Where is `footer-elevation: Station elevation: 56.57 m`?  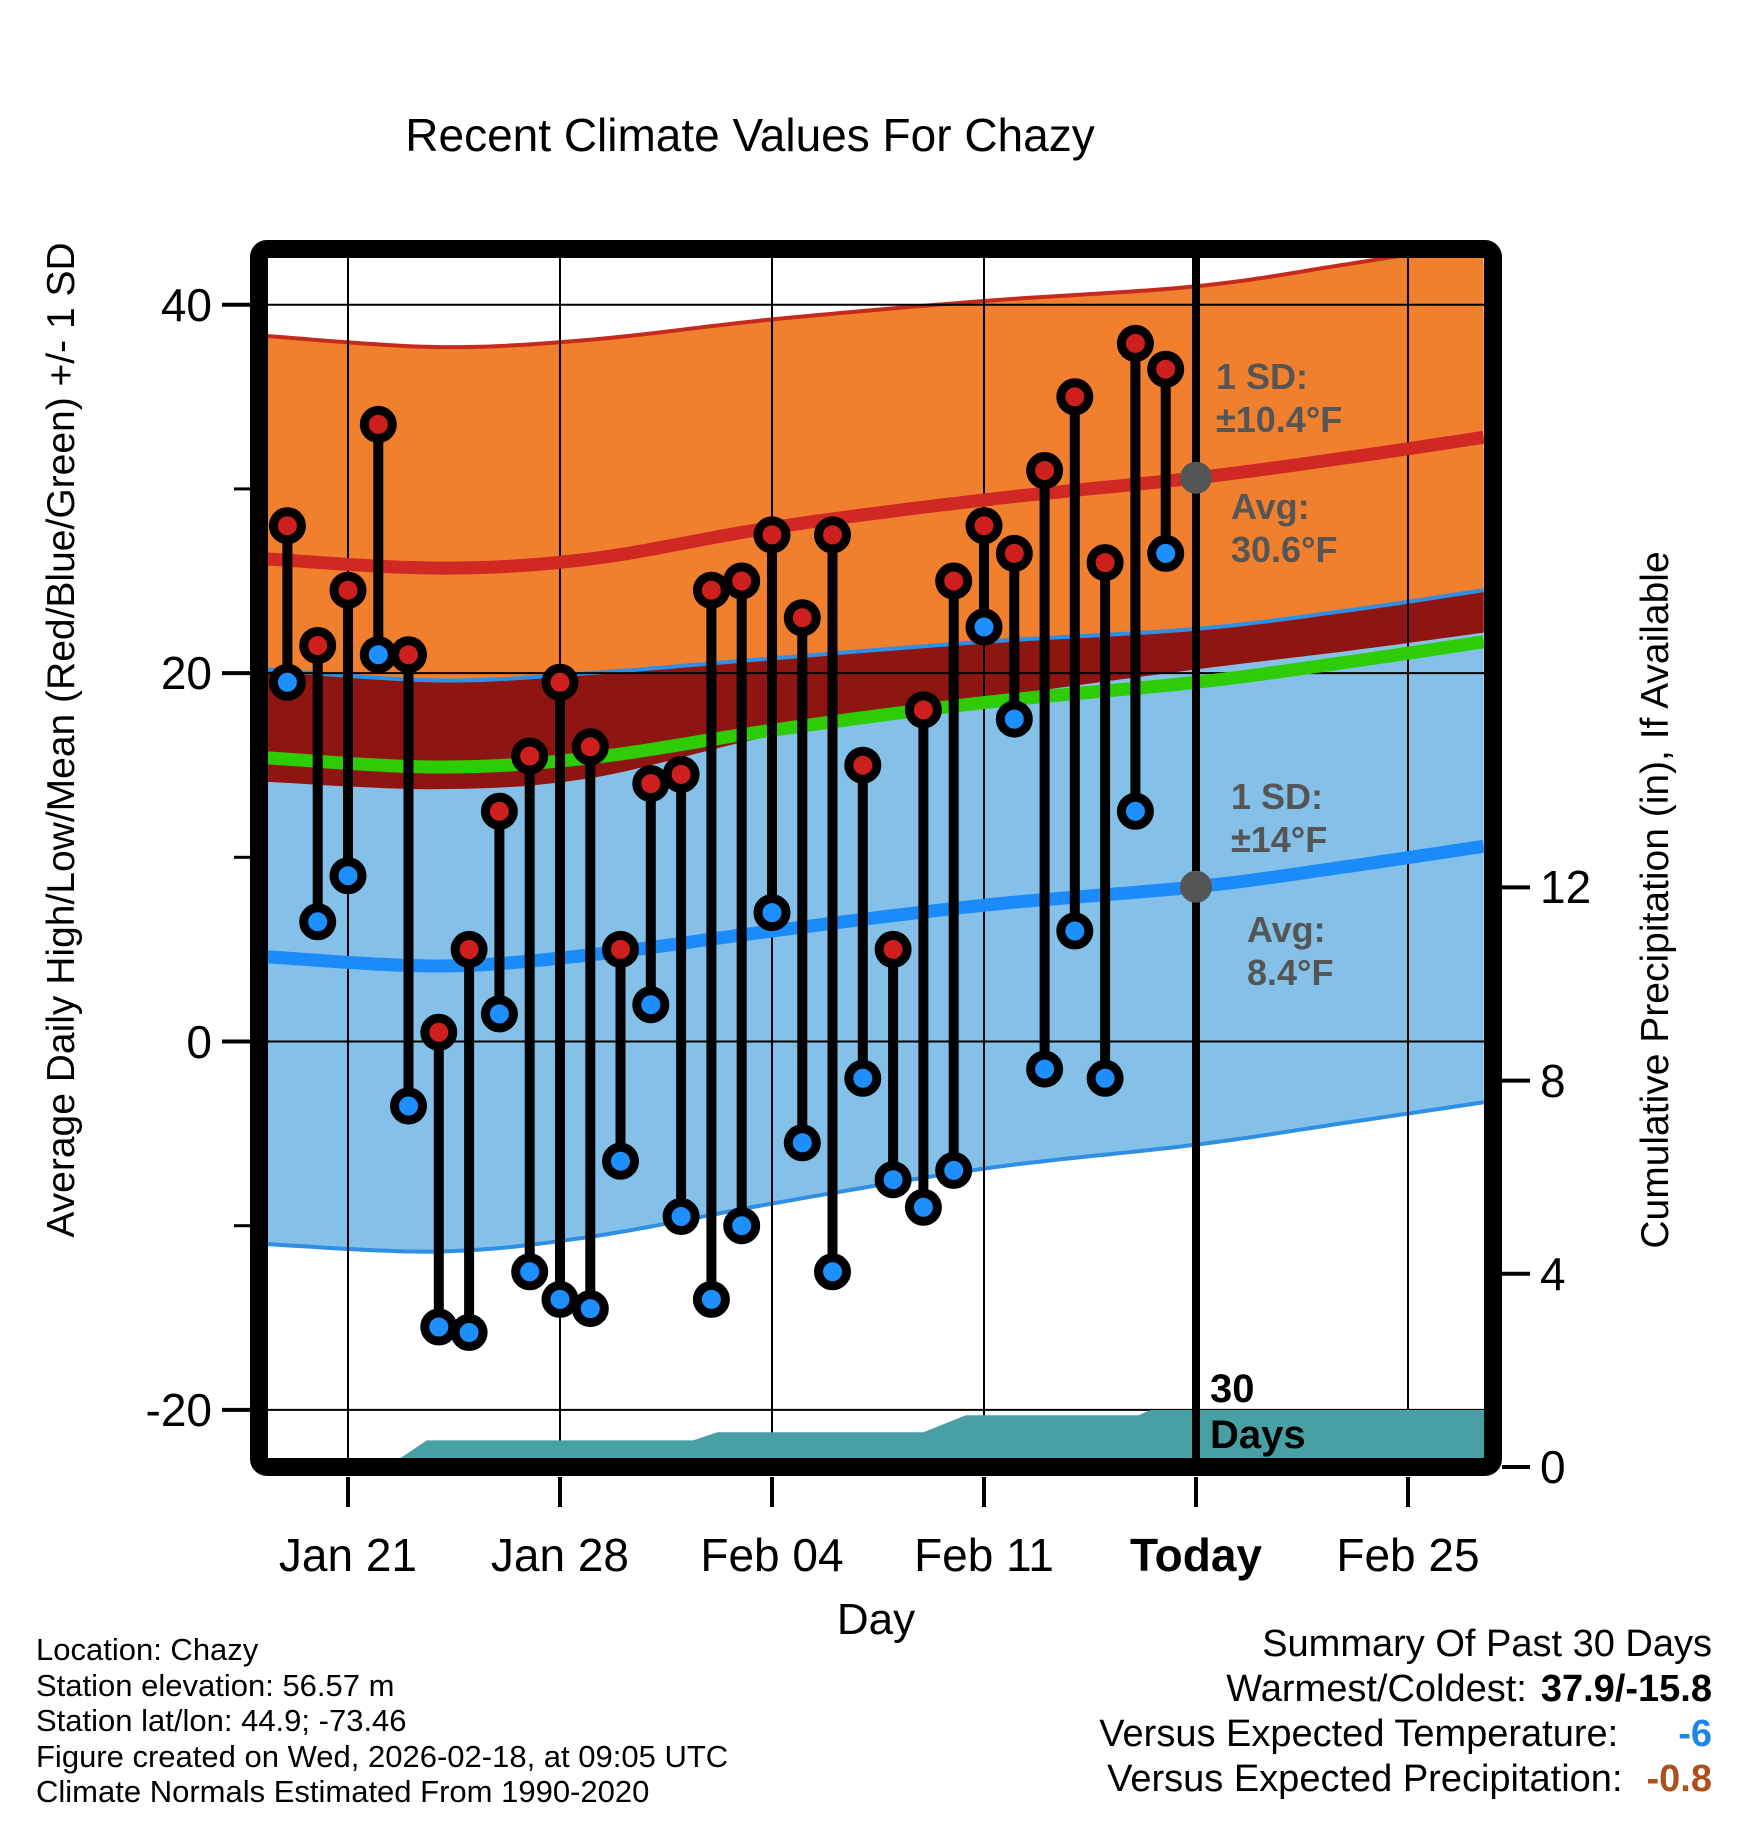 footer-elevation: Station elevation: 56.57 m is located at coordinates (215, 1685).